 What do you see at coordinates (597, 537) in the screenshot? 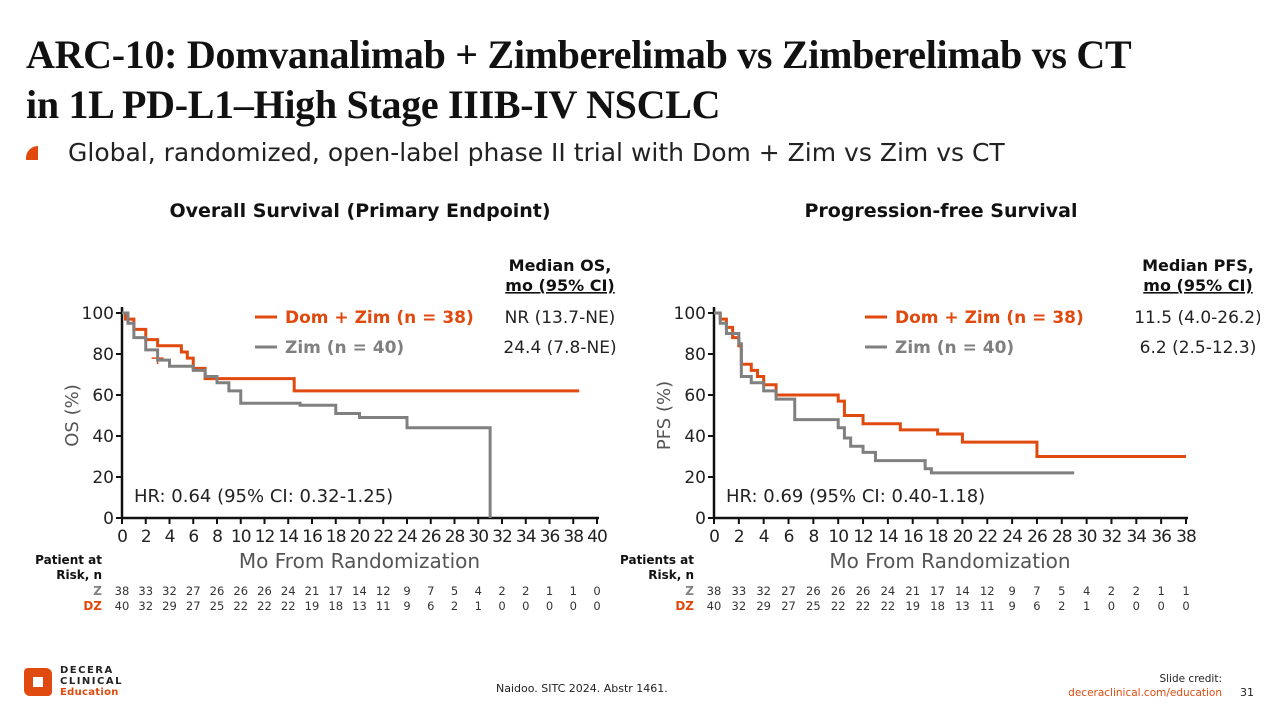
I see `x-tick-label: 40` at bounding box center [597, 537].